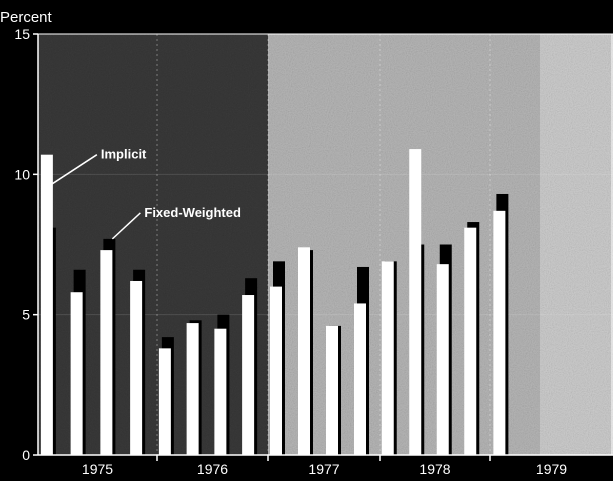  I want to click on y-tick-label: 15, so click(22, 34).